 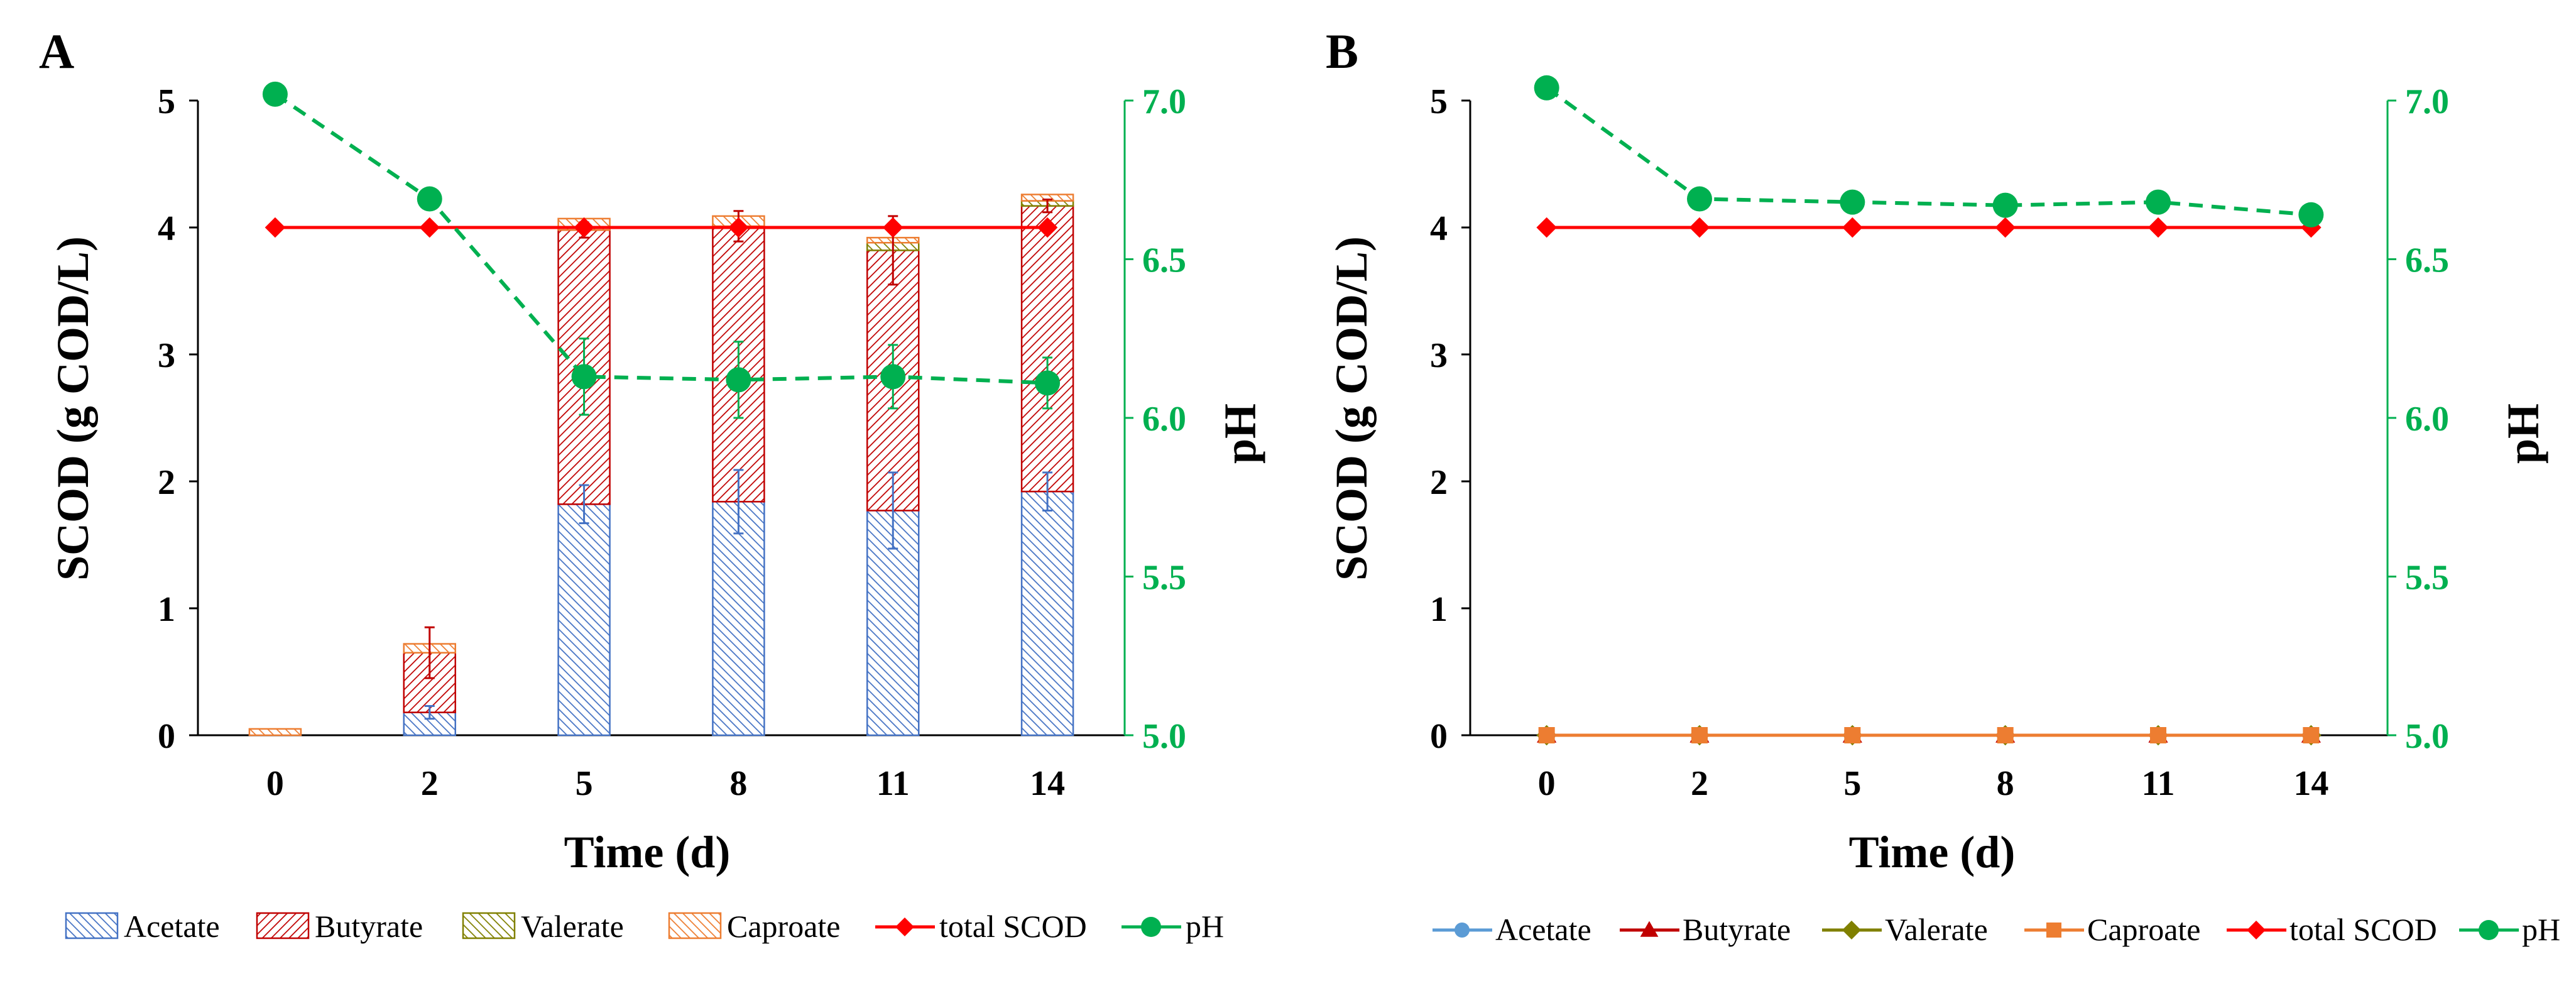 What do you see at coordinates (2311, 784) in the screenshot?
I see `panel-b-x-tick-label: 14` at bounding box center [2311, 784].